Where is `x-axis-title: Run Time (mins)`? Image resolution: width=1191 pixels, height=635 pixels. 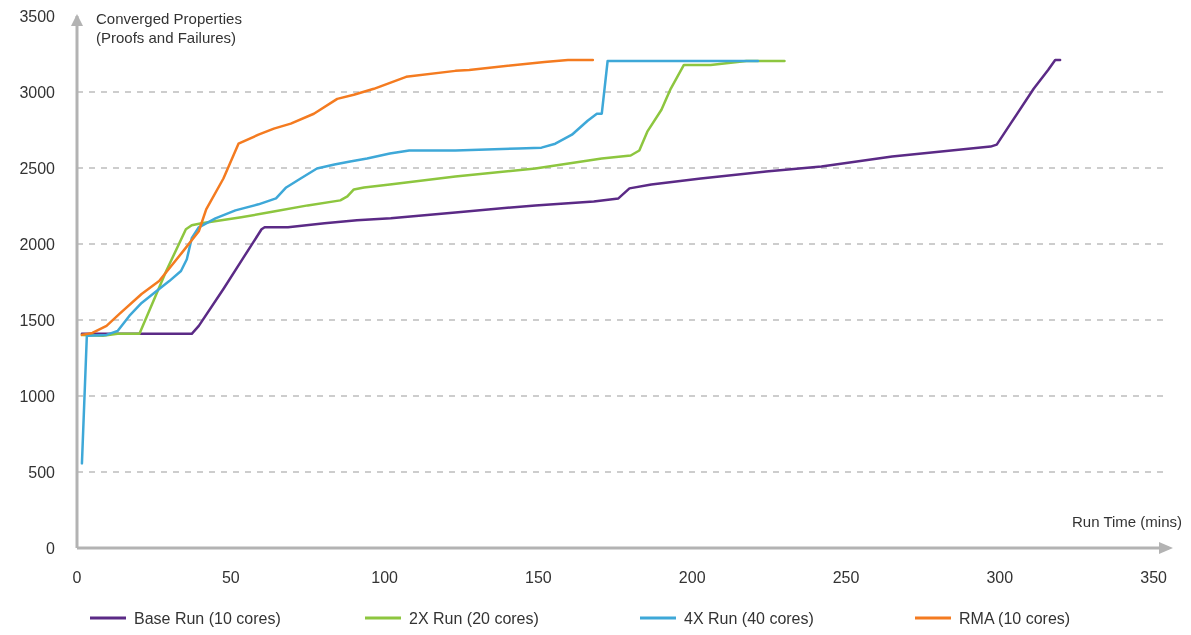 x-axis-title: Run Time (mins) is located at coordinates (1126, 521).